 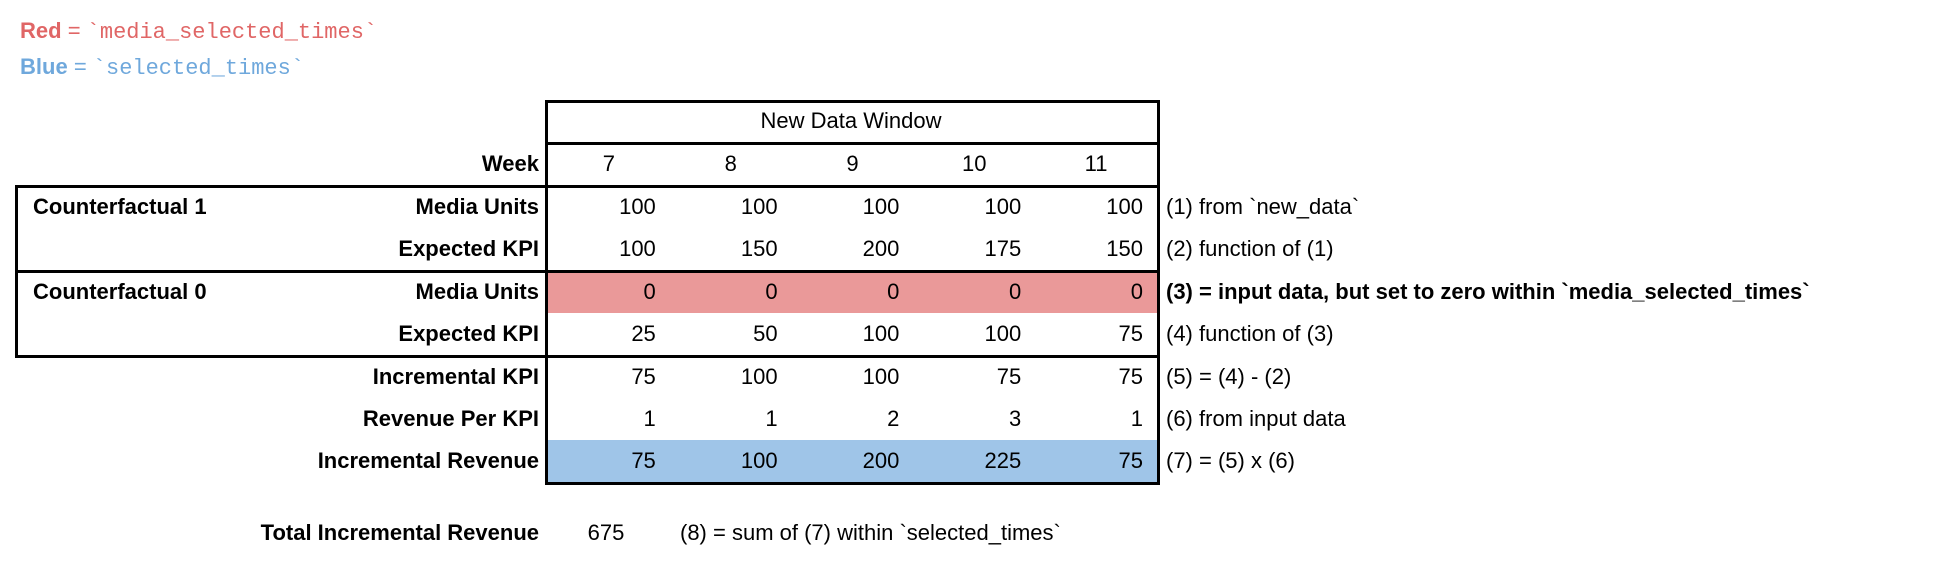 I want to click on row-annotation-4: (4) function of (3), so click(x=1250, y=333).